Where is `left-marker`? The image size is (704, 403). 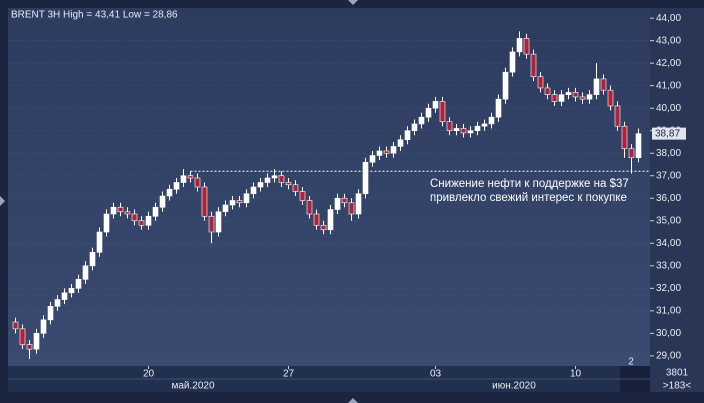
left-marker is located at coordinates (2, 201).